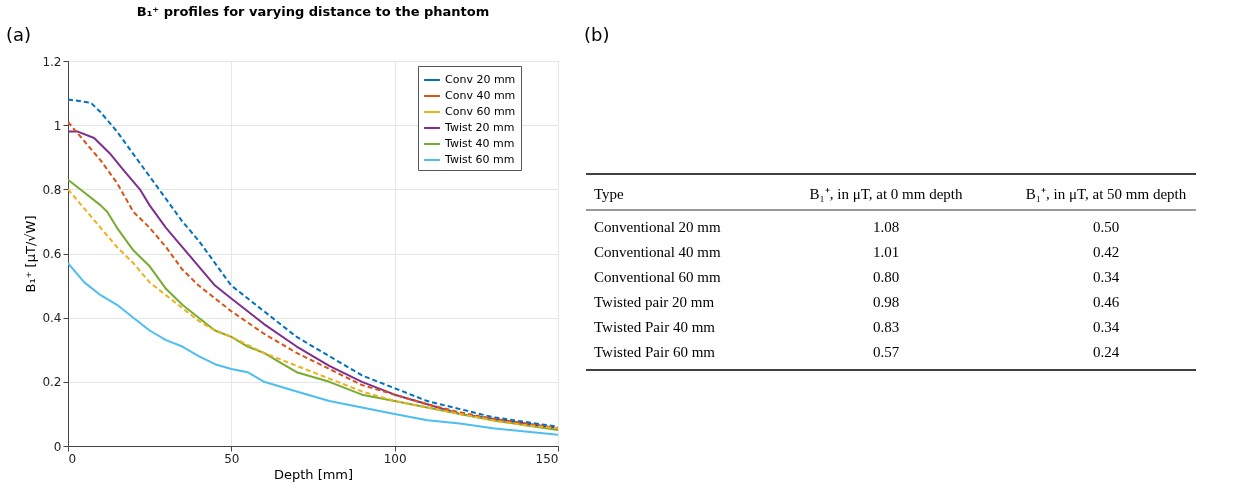 This screenshot has width=1246, height=488. I want to click on text: 0.98, so click(886, 302).